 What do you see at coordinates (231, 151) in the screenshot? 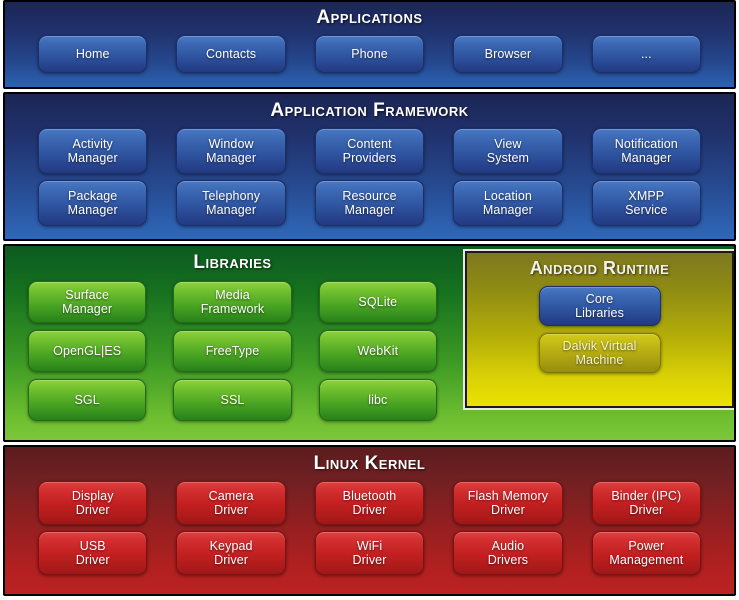
I see `node-window-manager: Window Manager` at bounding box center [231, 151].